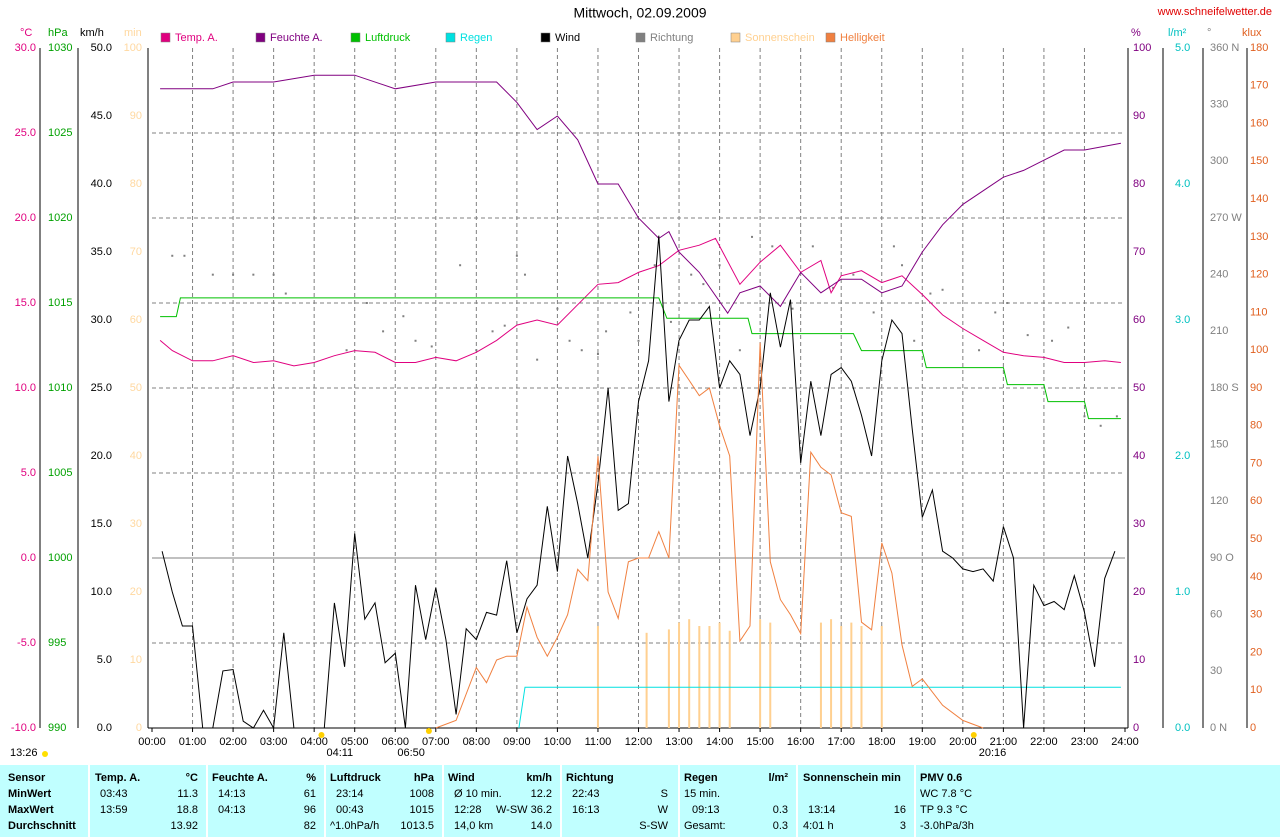  Describe the element at coordinates (882, 742) in the screenshot. I see `x-tick-label: 18:00` at that location.